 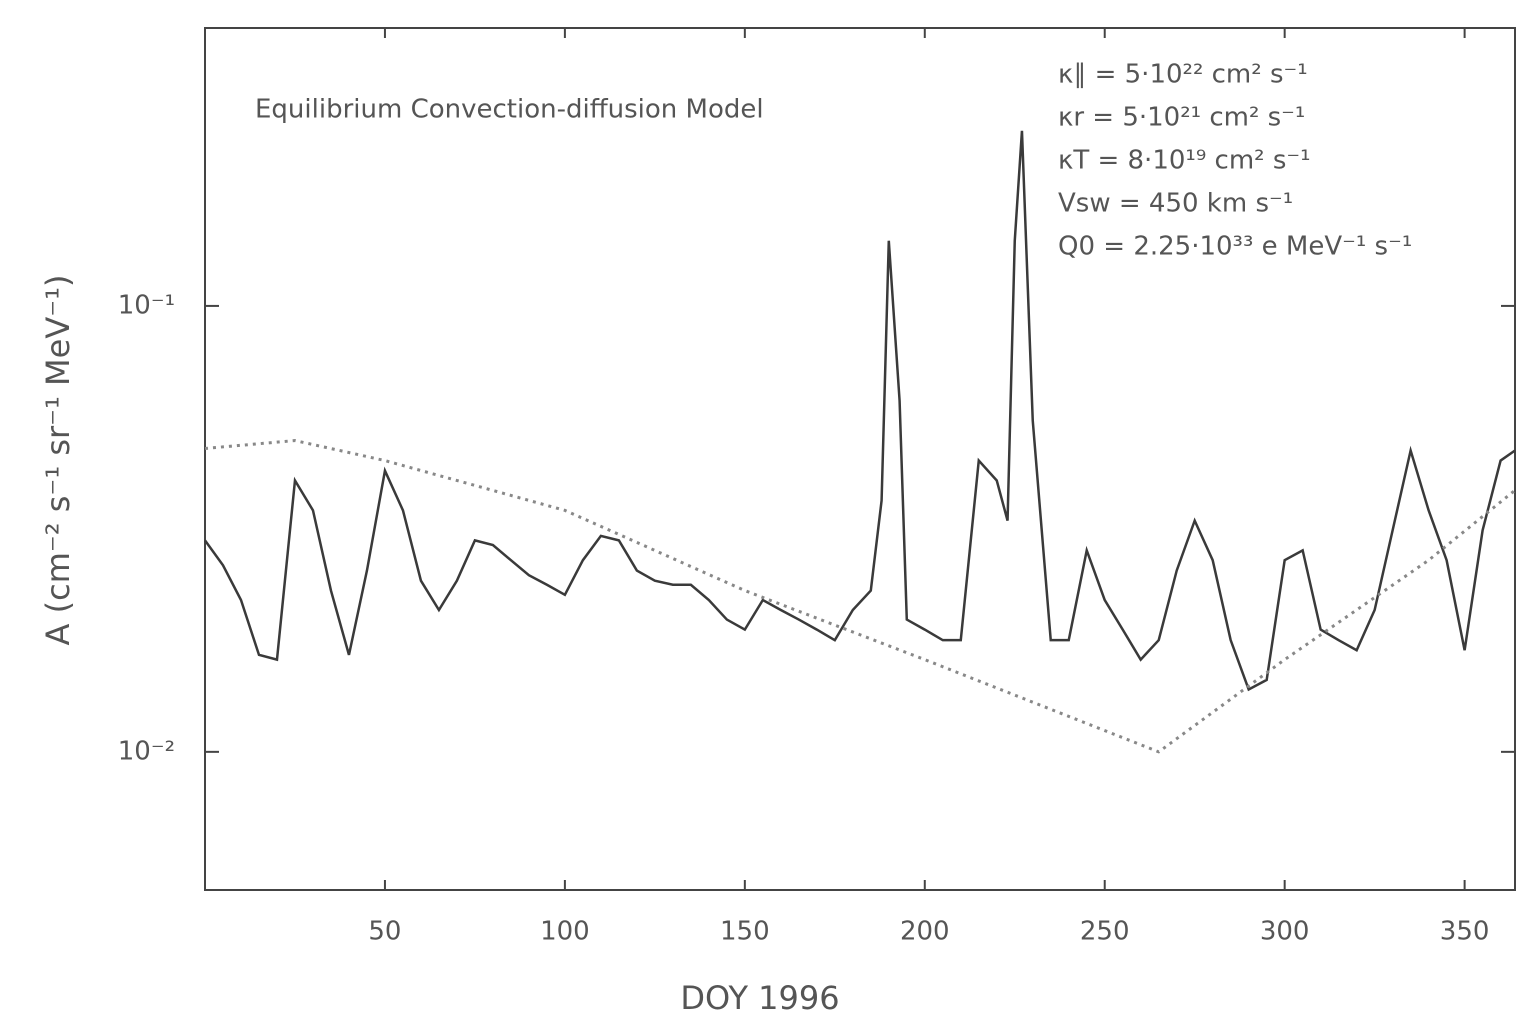 What do you see at coordinates (146, 751) in the screenshot?
I see `y-tick-label: 10⁻²` at bounding box center [146, 751].